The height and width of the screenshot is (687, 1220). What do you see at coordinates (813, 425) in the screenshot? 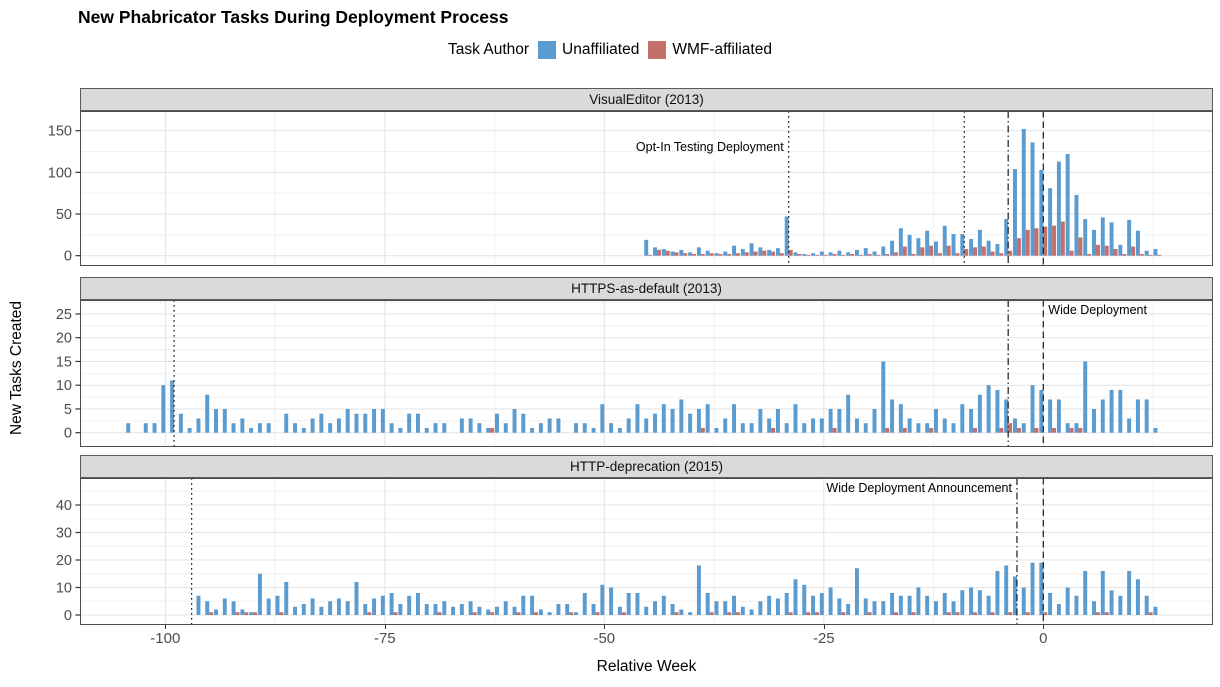
I see `bar-unaffiliated-week--26` at bounding box center [813, 425].